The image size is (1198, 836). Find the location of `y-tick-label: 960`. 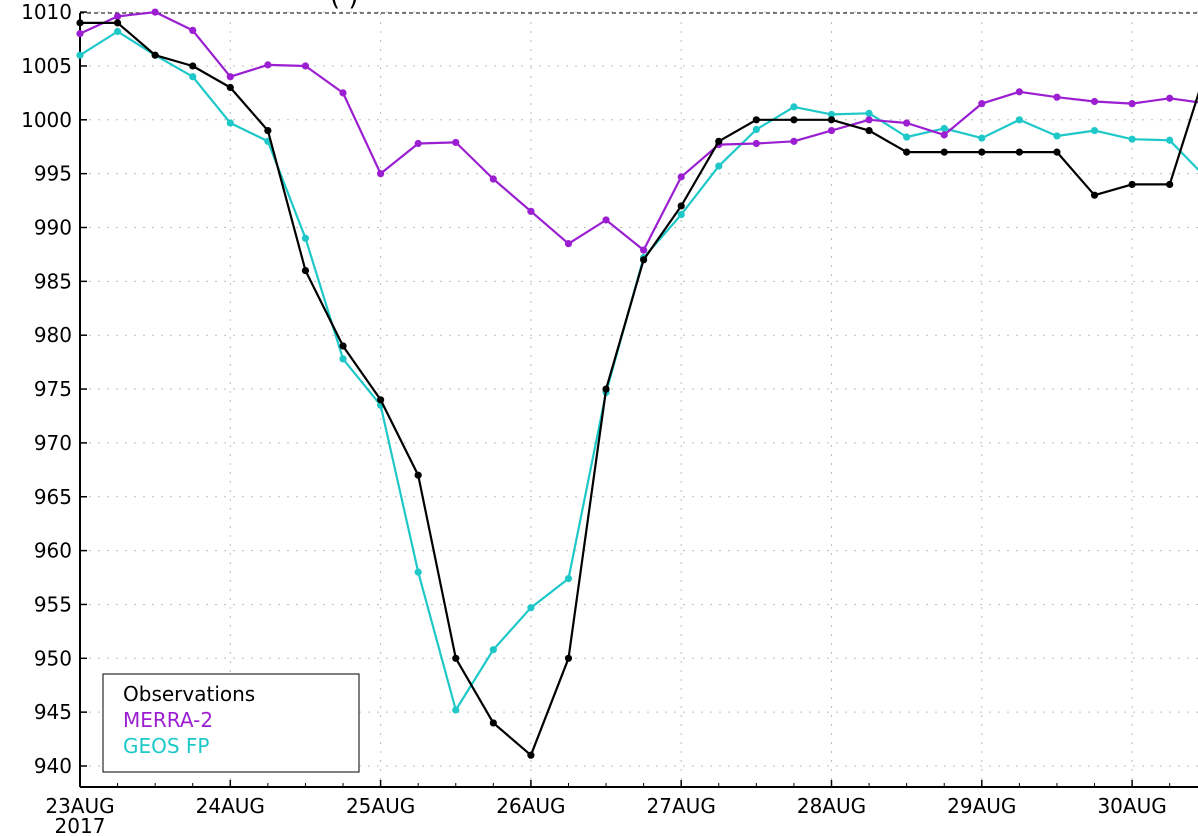

y-tick-label: 960 is located at coordinates (53, 551).